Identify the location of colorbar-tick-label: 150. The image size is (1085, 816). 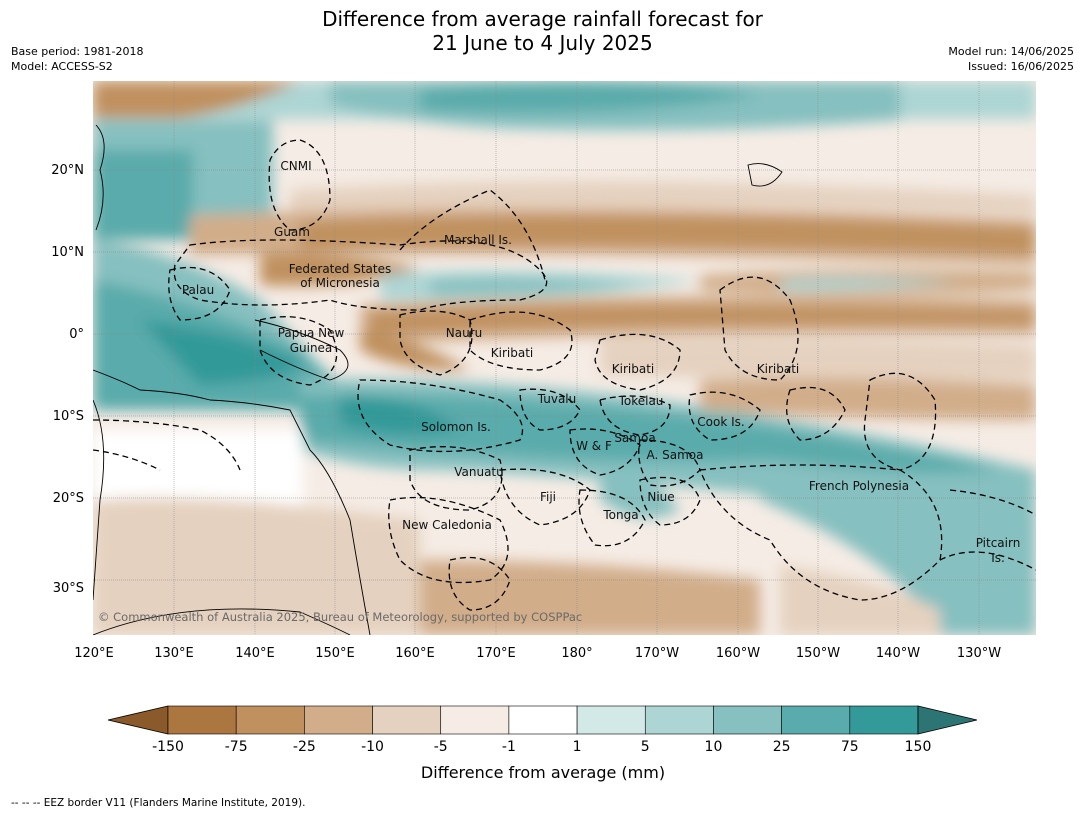
(918, 747).